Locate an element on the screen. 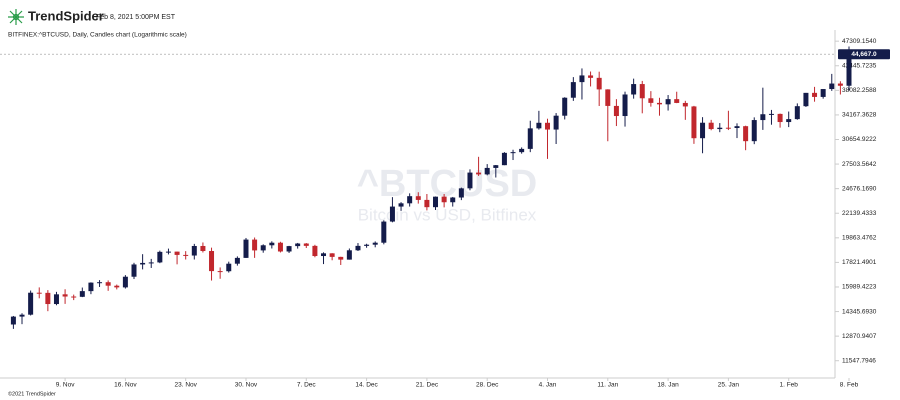 The image size is (900, 400). y-tick-label: 11547.7946 is located at coordinates (859, 360).